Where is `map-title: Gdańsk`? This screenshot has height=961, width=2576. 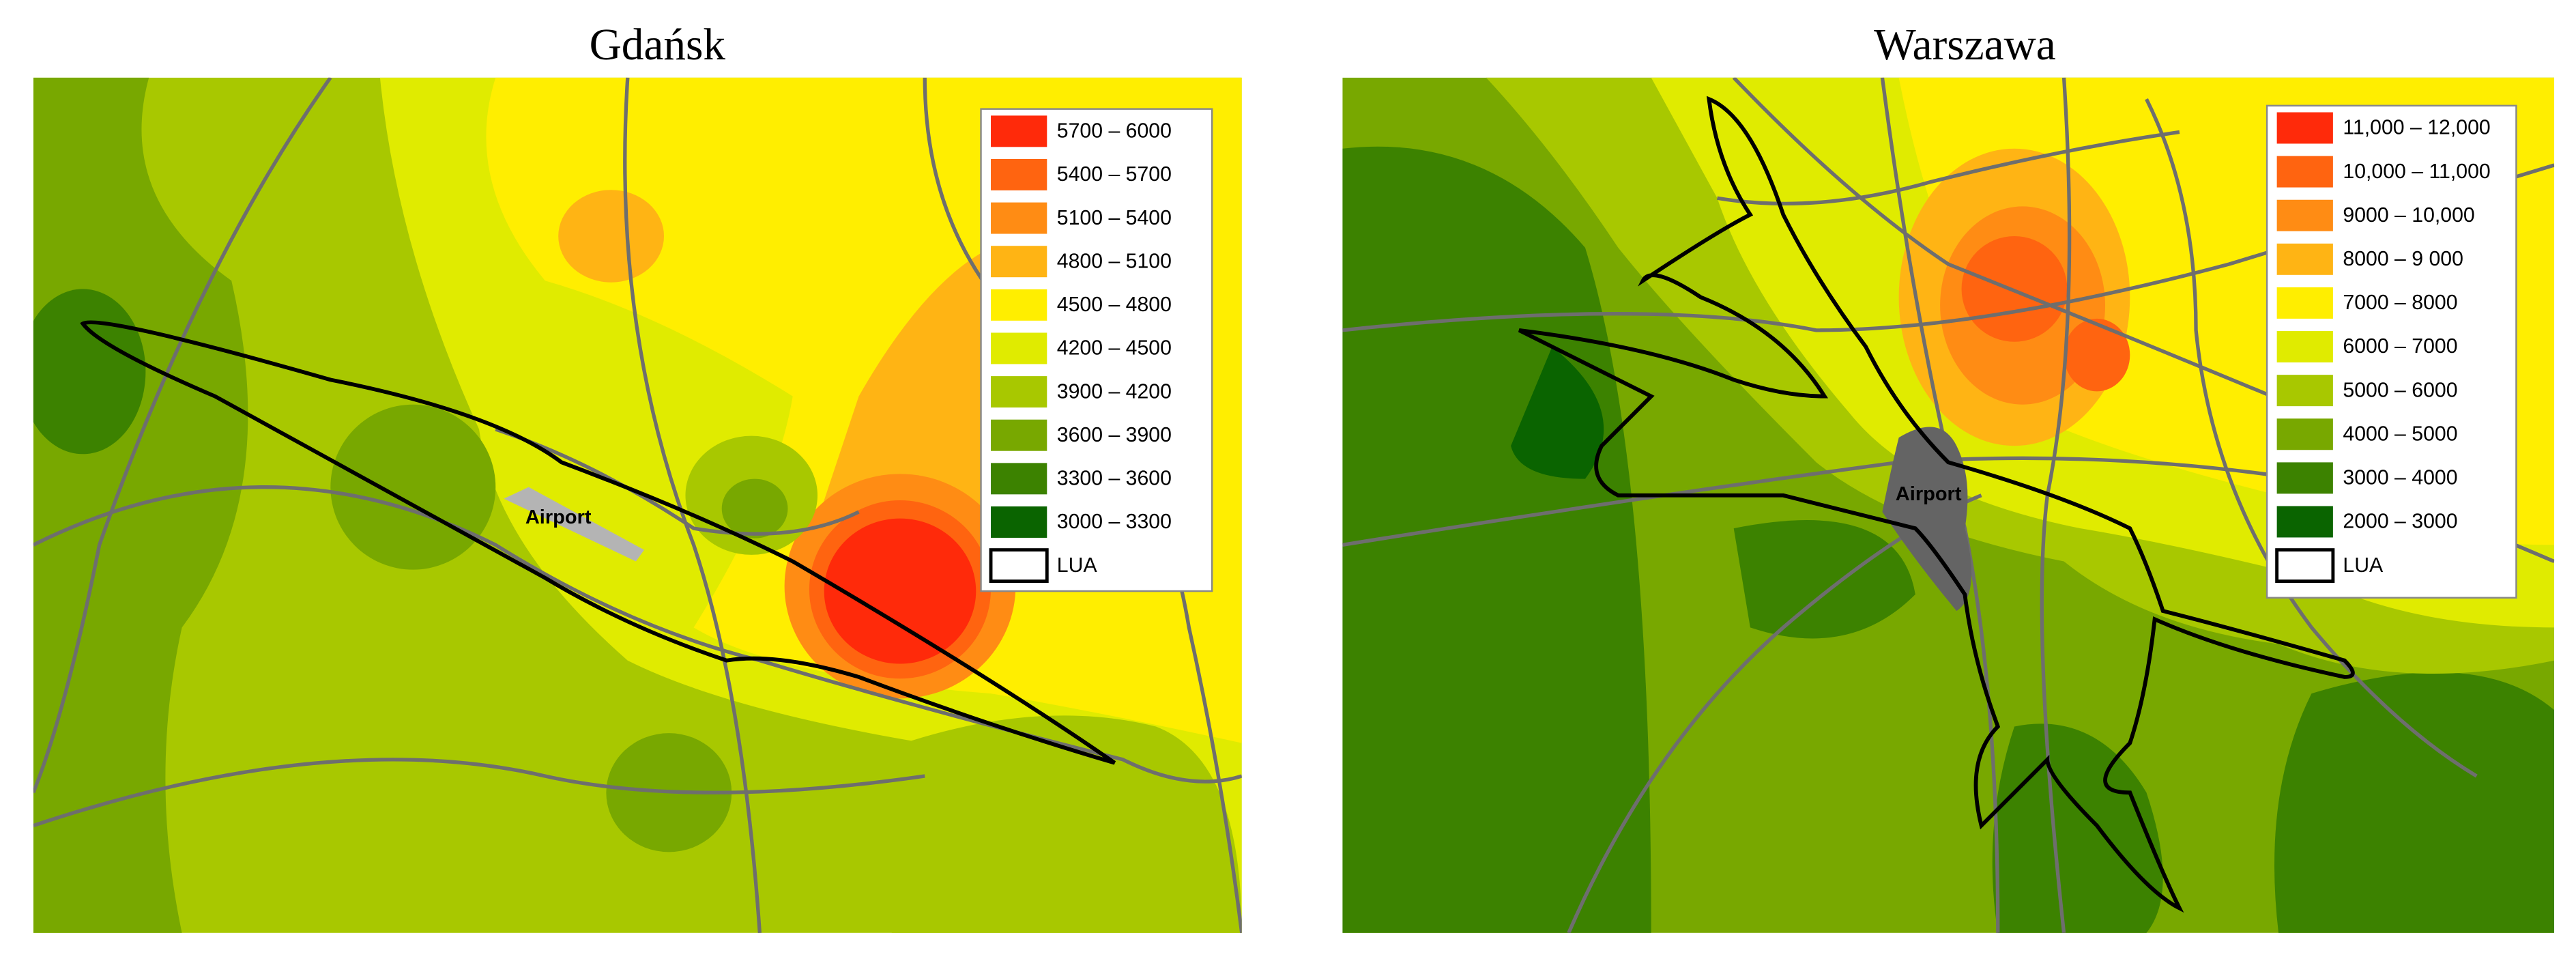 map-title: Gdańsk is located at coordinates (658, 45).